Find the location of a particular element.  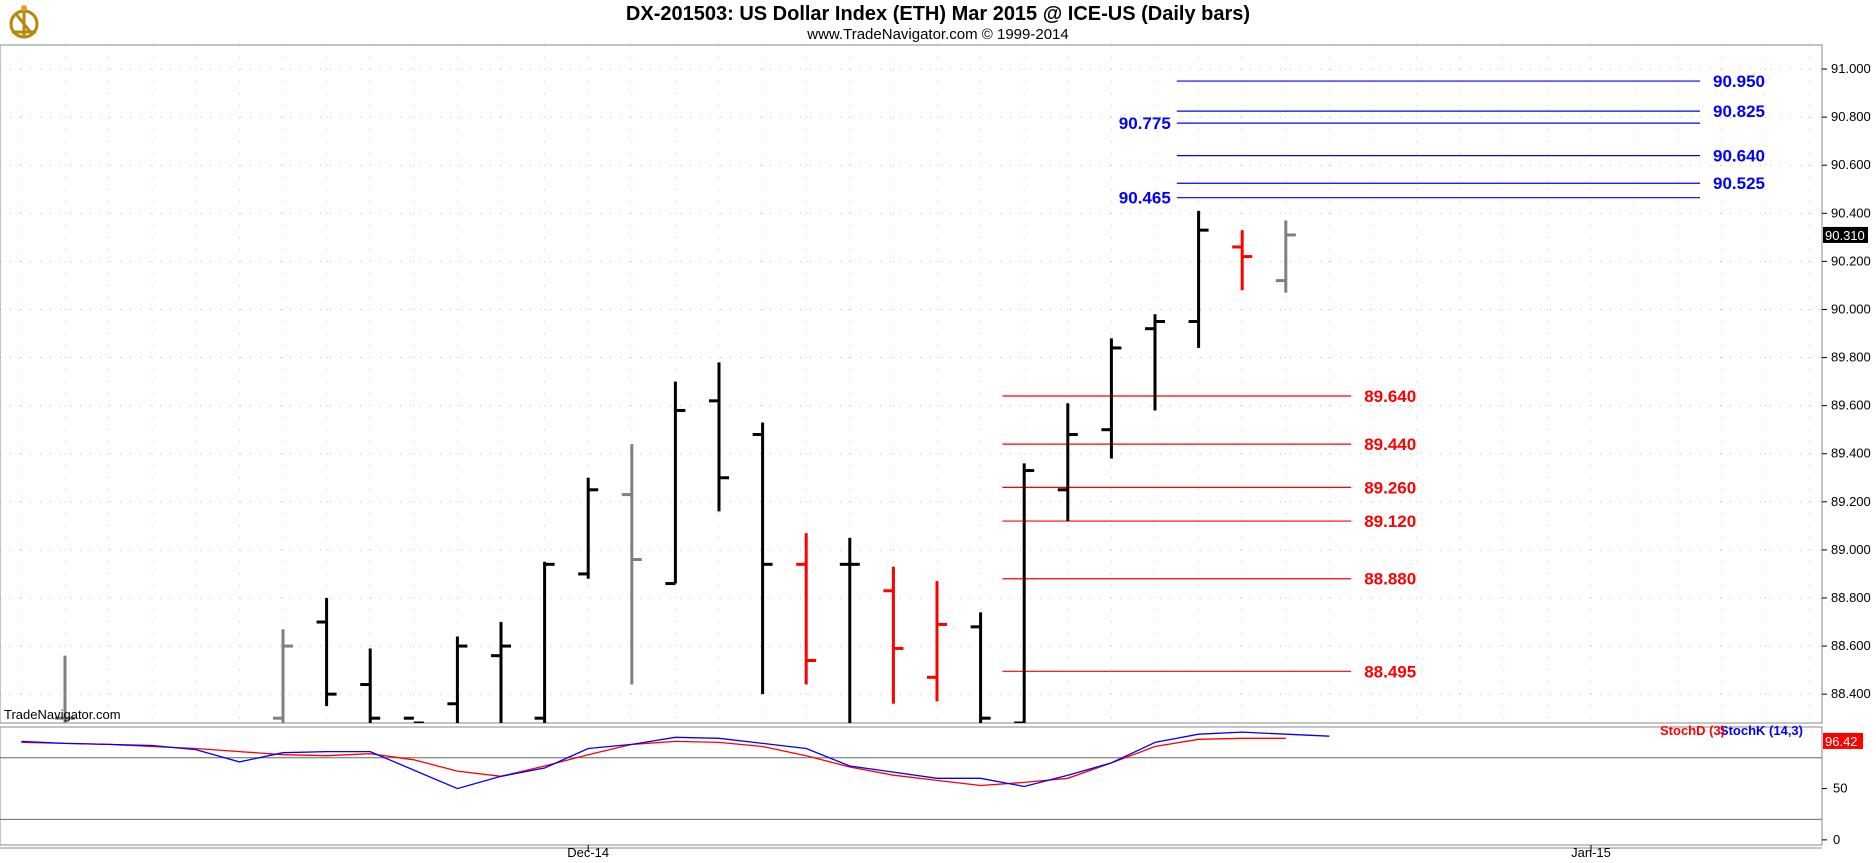

y-tick-label: 89.200 is located at coordinates (1851, 501).